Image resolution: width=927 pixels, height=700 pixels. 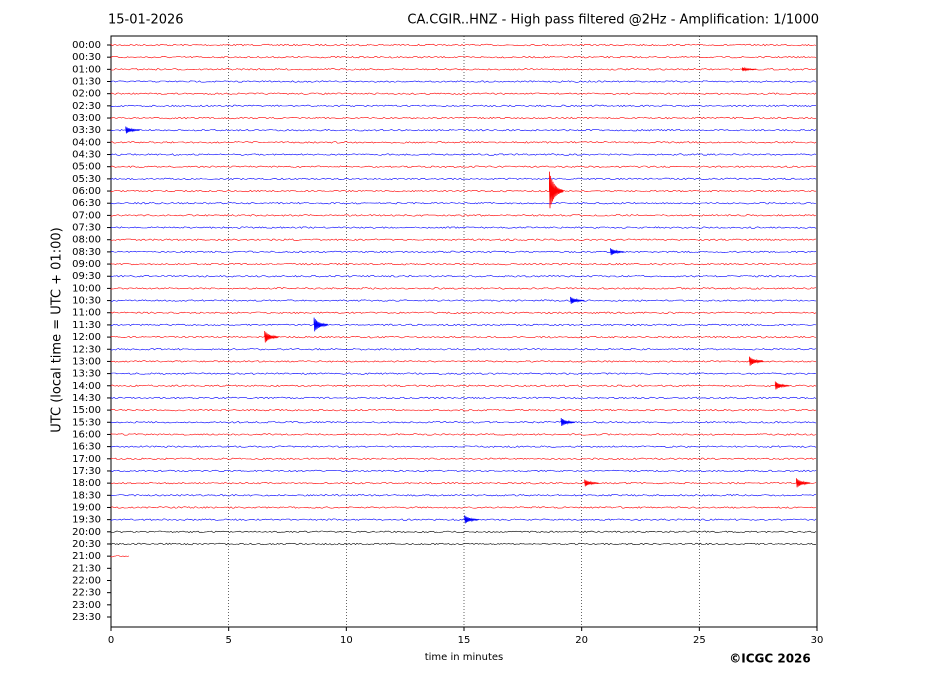 What do you see at coordinates (699, 640) in the screenshot?
I see `x-tick-label: 25` at bounding box center [699, 640].